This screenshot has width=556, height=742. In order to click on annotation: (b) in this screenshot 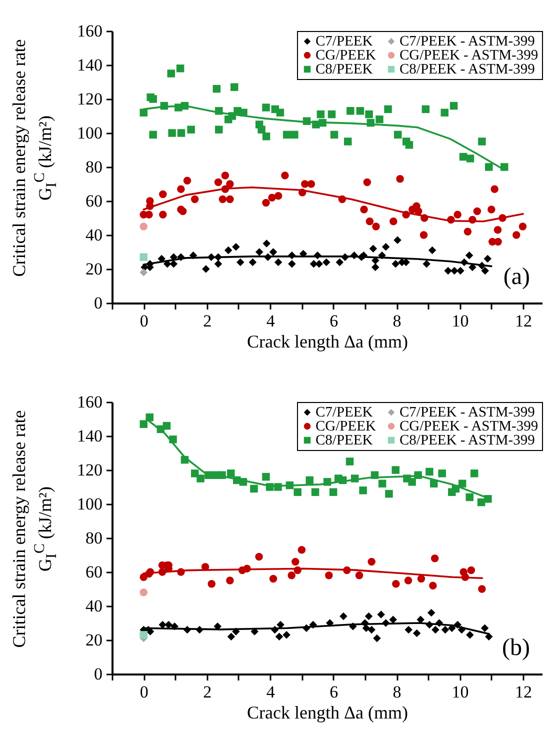, I will do `click(516, 648)`.